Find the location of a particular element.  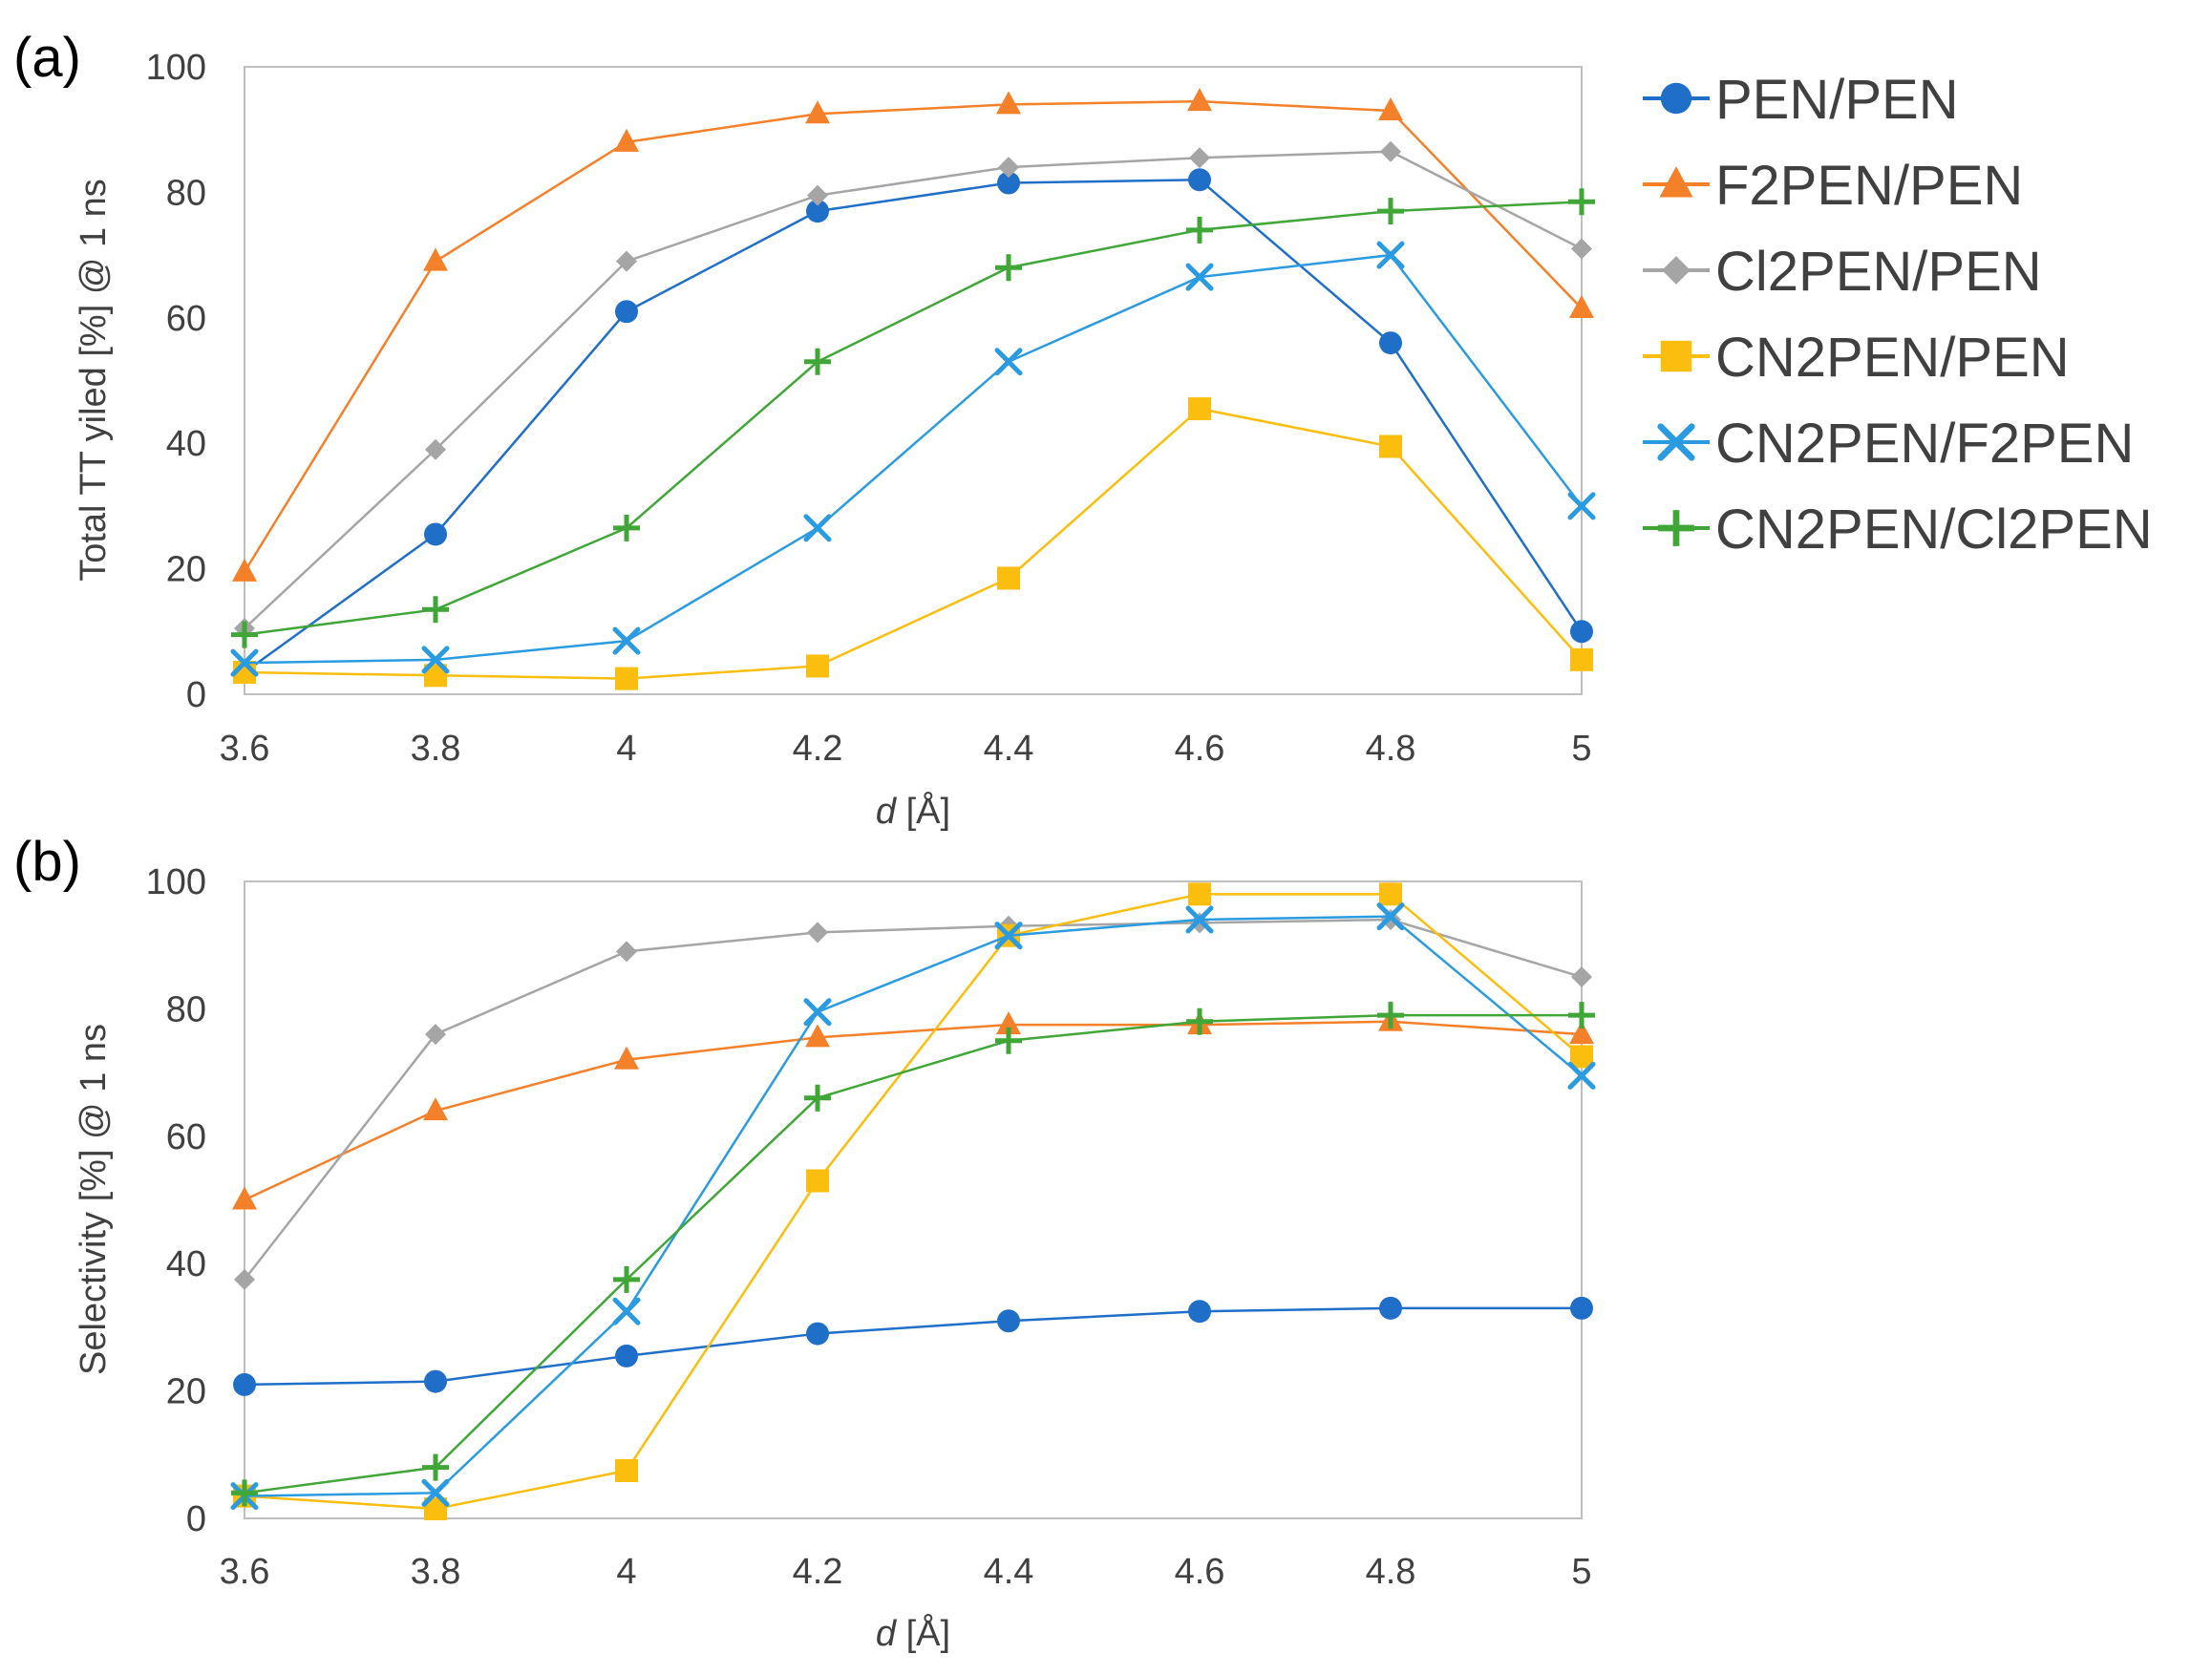

panel-a-y-tick-label: 0 is located at coordinates (196, 695).